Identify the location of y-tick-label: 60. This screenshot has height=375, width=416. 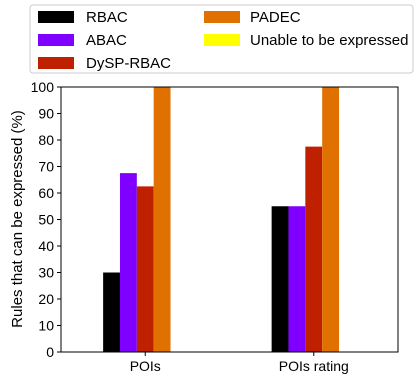
(46, 193).